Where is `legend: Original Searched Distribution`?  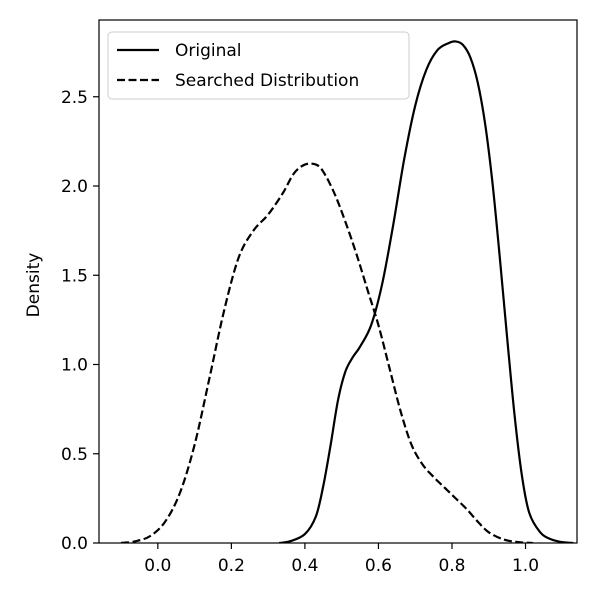 legend: Original Searched Distribution is located at coordinates (258, 65).